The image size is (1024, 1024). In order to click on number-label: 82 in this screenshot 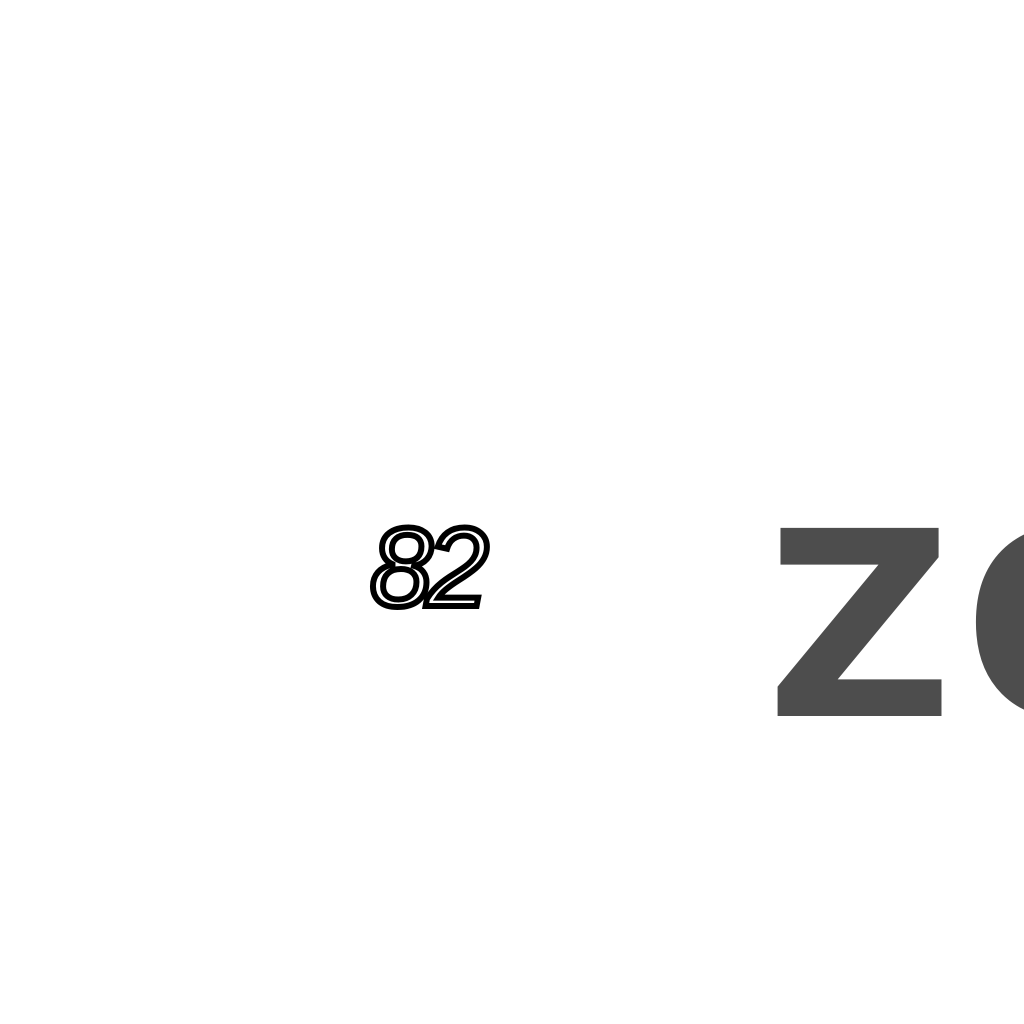, I will do `click(429, 567)`.